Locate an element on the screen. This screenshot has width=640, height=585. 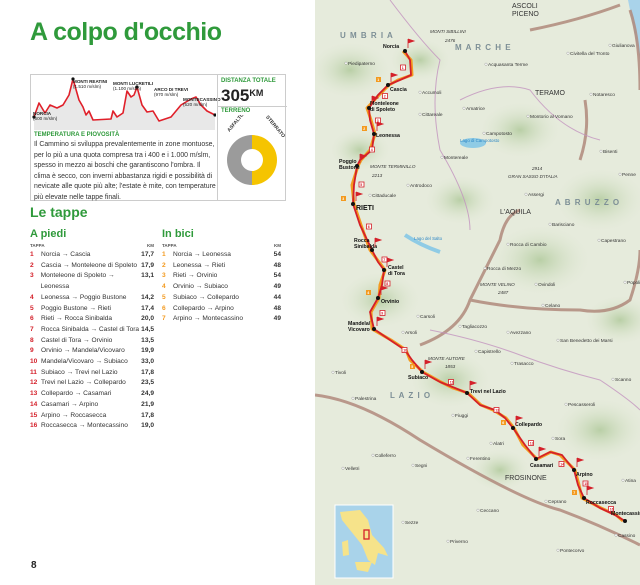
stage-number: 3 is located at coordinates (32, 276).